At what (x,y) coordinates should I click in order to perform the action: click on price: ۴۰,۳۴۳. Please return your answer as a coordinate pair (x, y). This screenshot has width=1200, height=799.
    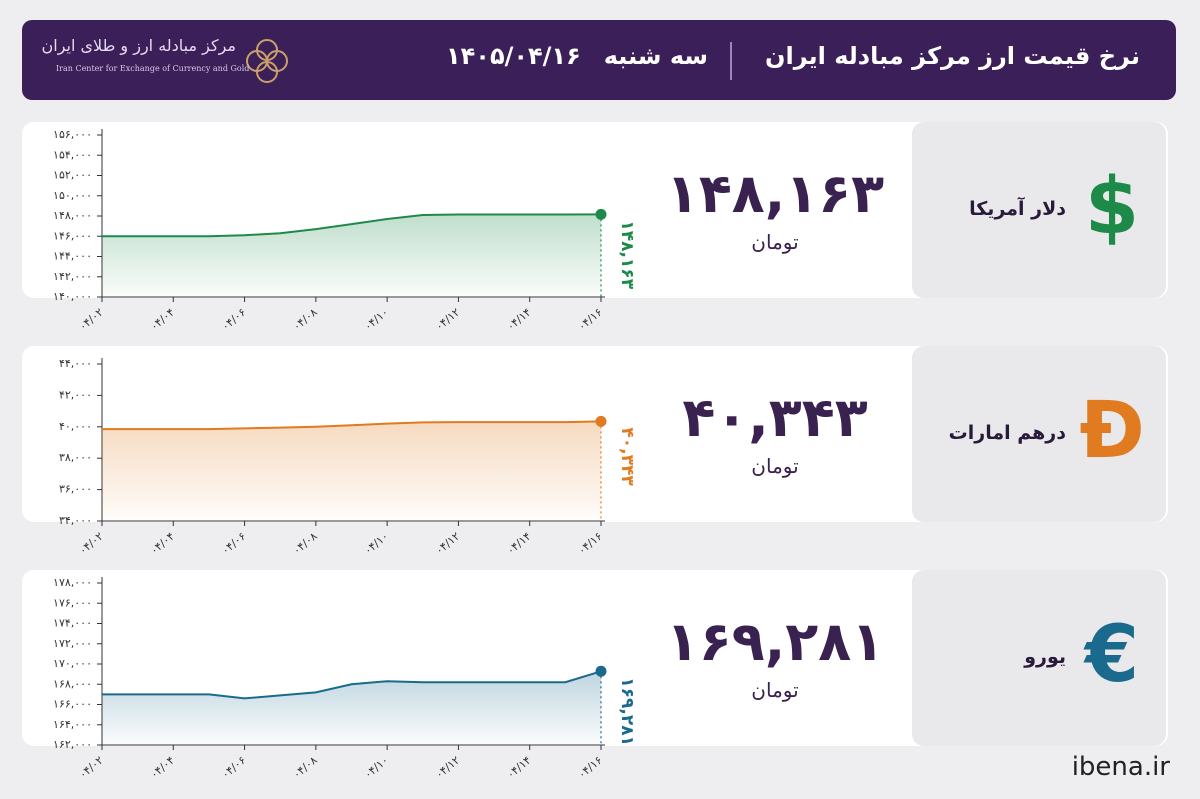
    Looking at the image, I should click on (775, 417).